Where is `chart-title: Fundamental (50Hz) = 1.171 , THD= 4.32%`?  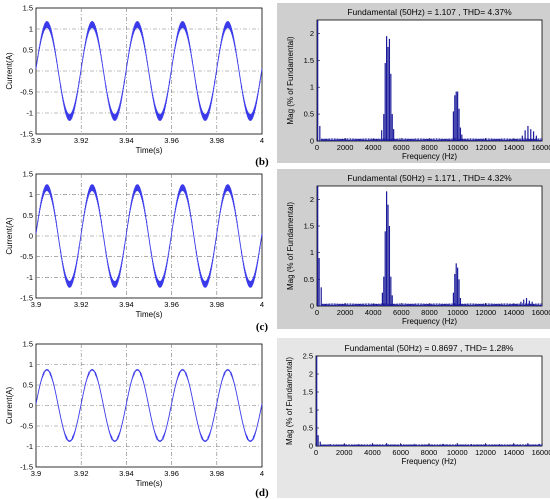
chart-title: Fundamental (50Hz) = 1.171 , THD= 4.32% is located at coordinates (429, 178).